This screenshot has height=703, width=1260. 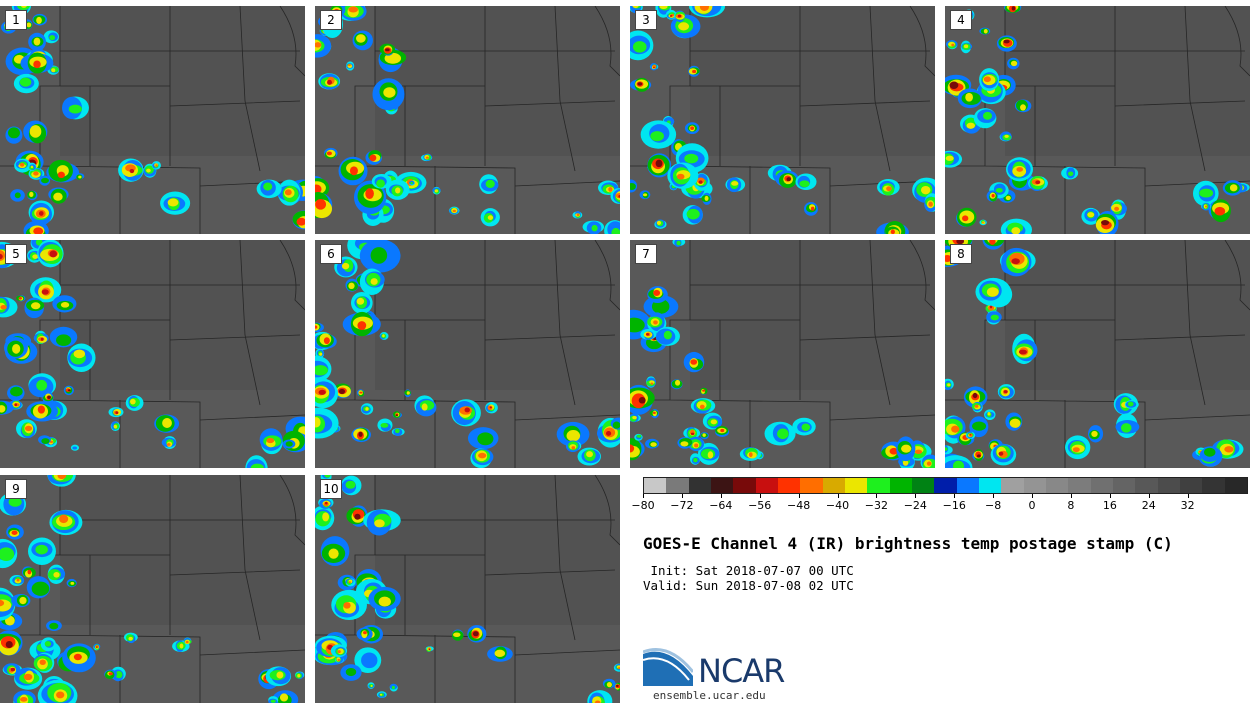 I want to click on panel-number: 5, so click(x=16, y=254).